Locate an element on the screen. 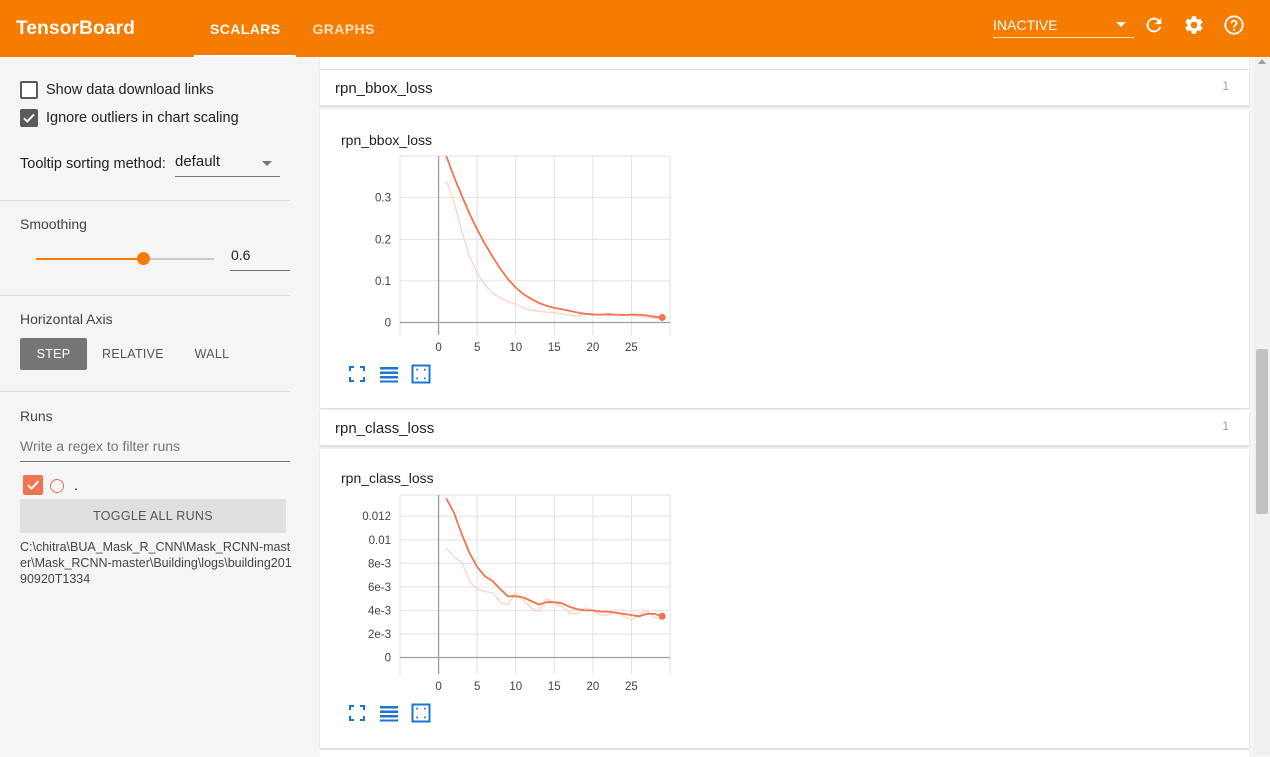 The image size is (1270, 757). chart-rpn-bbox-loss: 0 5 10 15 20 25 0 0.1 0.2 0.3 is located at coordinates (520, 240).